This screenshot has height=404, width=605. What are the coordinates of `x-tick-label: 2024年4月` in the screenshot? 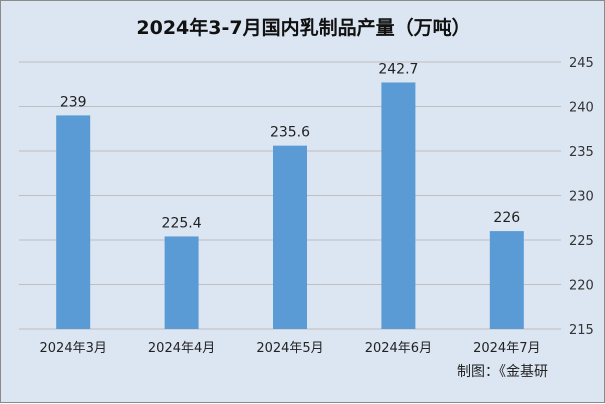 It's located at (181, 348).